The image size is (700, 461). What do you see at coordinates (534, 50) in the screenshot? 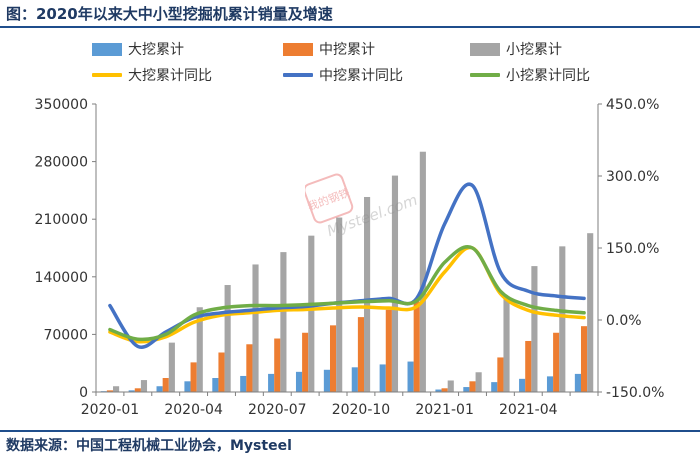
I see `legend-label-small-cum: 小挖累计` at bounding box center [534, 50].